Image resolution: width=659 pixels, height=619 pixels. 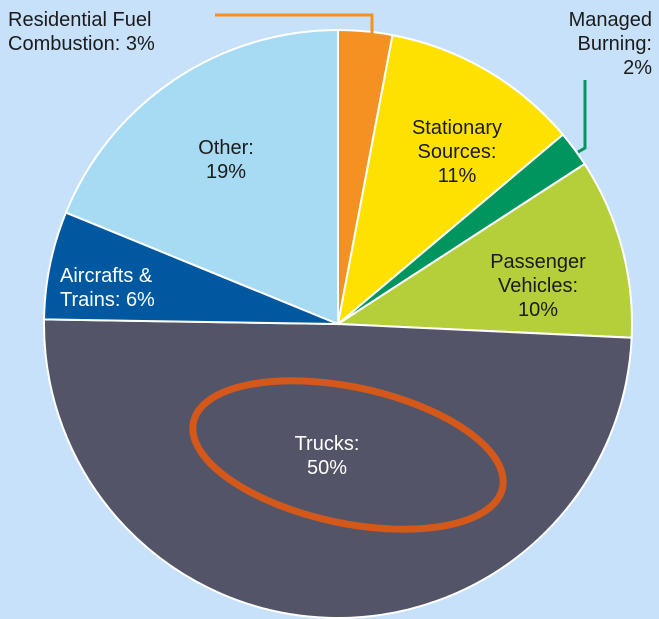 I want to click on slice-label-line: 2%, so click(x=637, y=68).